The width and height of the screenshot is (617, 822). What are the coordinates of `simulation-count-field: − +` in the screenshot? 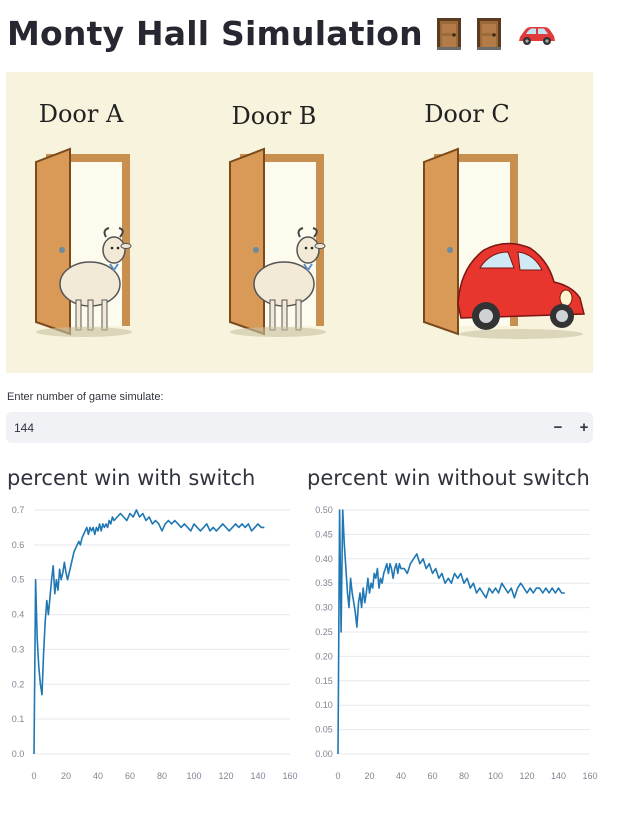 It's located at (299, 427).